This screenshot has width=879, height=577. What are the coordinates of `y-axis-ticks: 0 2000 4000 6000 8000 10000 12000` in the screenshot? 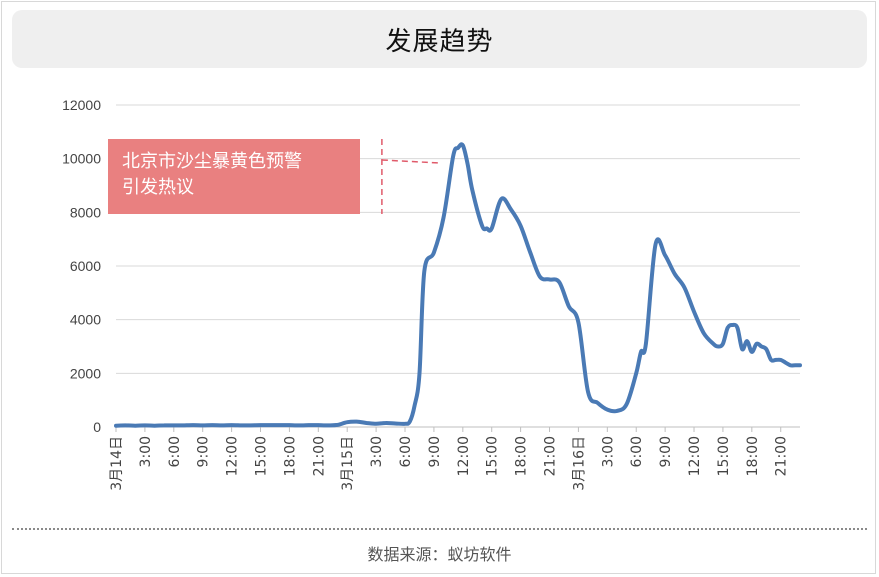 It's located at (81, 266).